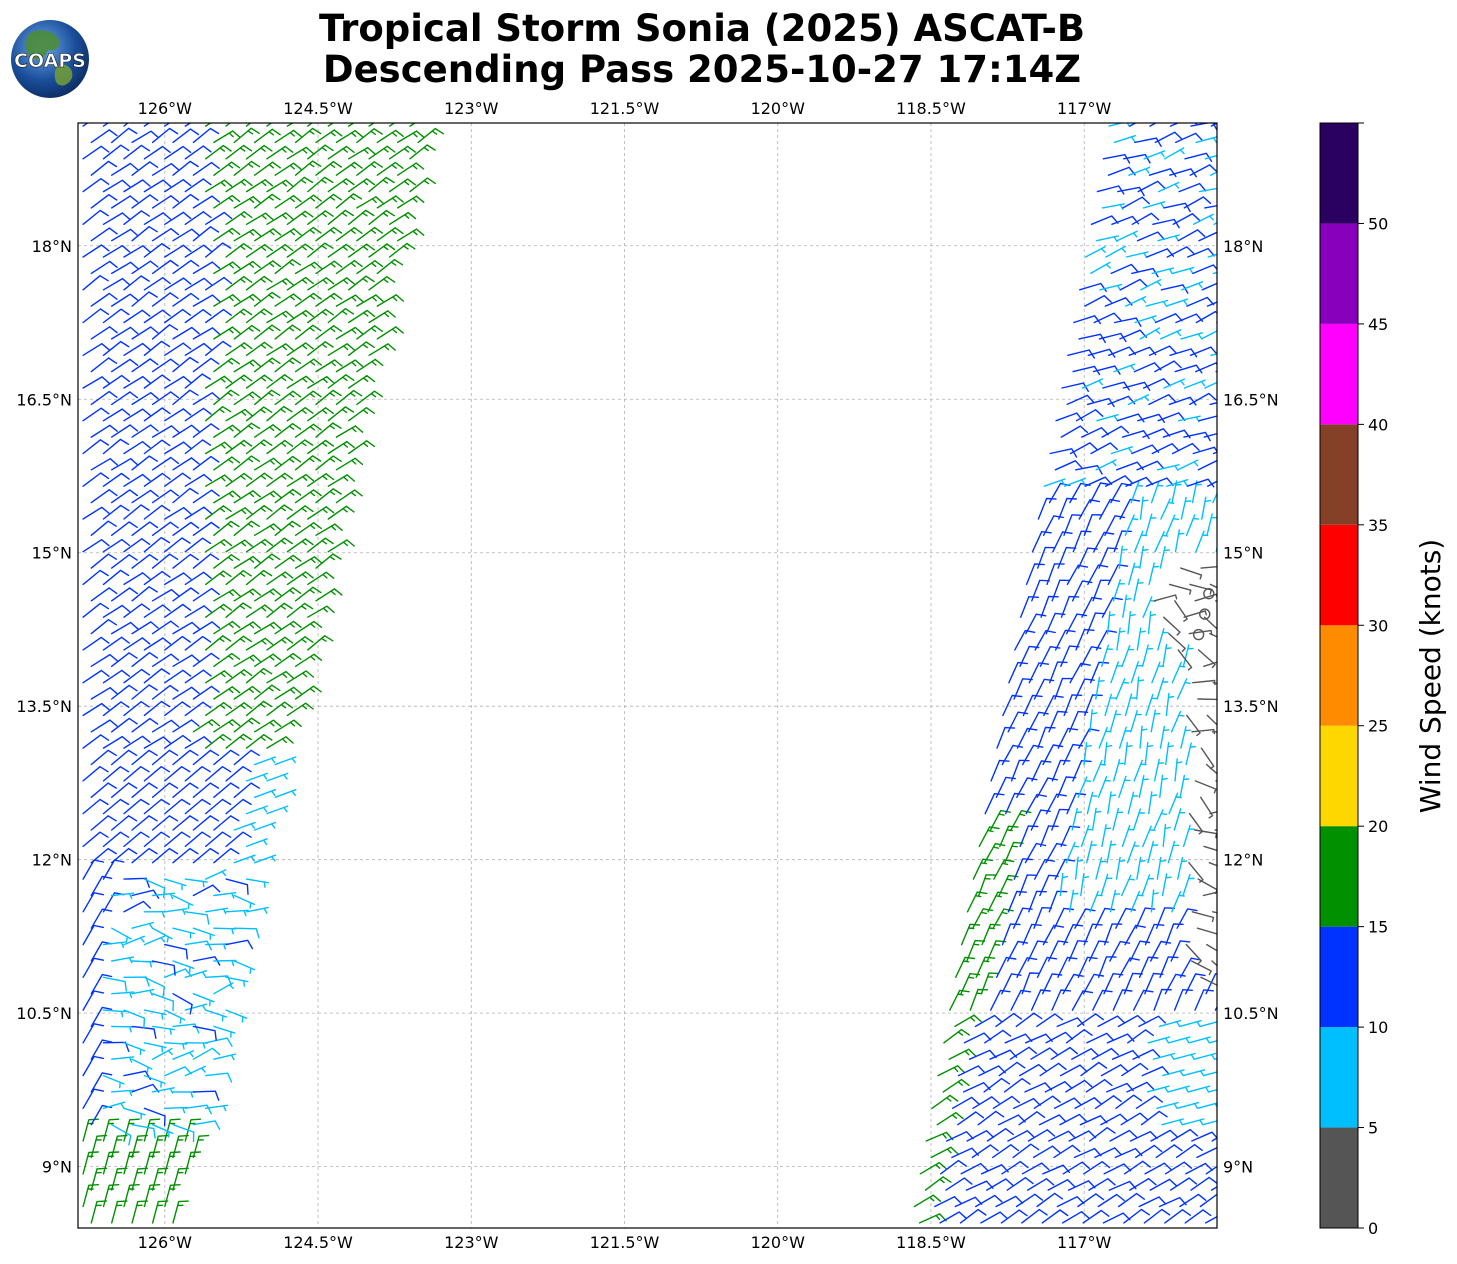 The width and height of the screenshot is (1457, 1264). Describe the element at coordinates (1378, 324) in the screenshot. I see `colorbar-tick-label: 45` at that location.